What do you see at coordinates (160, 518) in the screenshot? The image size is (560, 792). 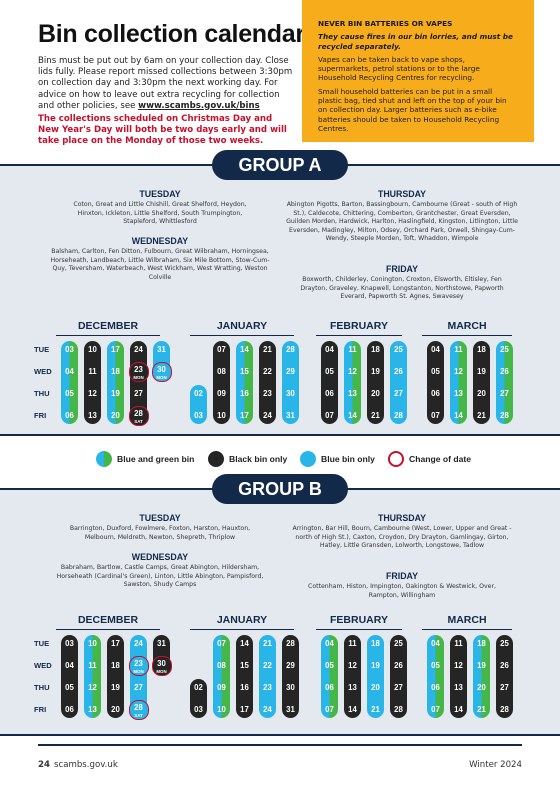 I see `group-b-tuesday-heading: TUESDAY` at bounding box center [160, 518].